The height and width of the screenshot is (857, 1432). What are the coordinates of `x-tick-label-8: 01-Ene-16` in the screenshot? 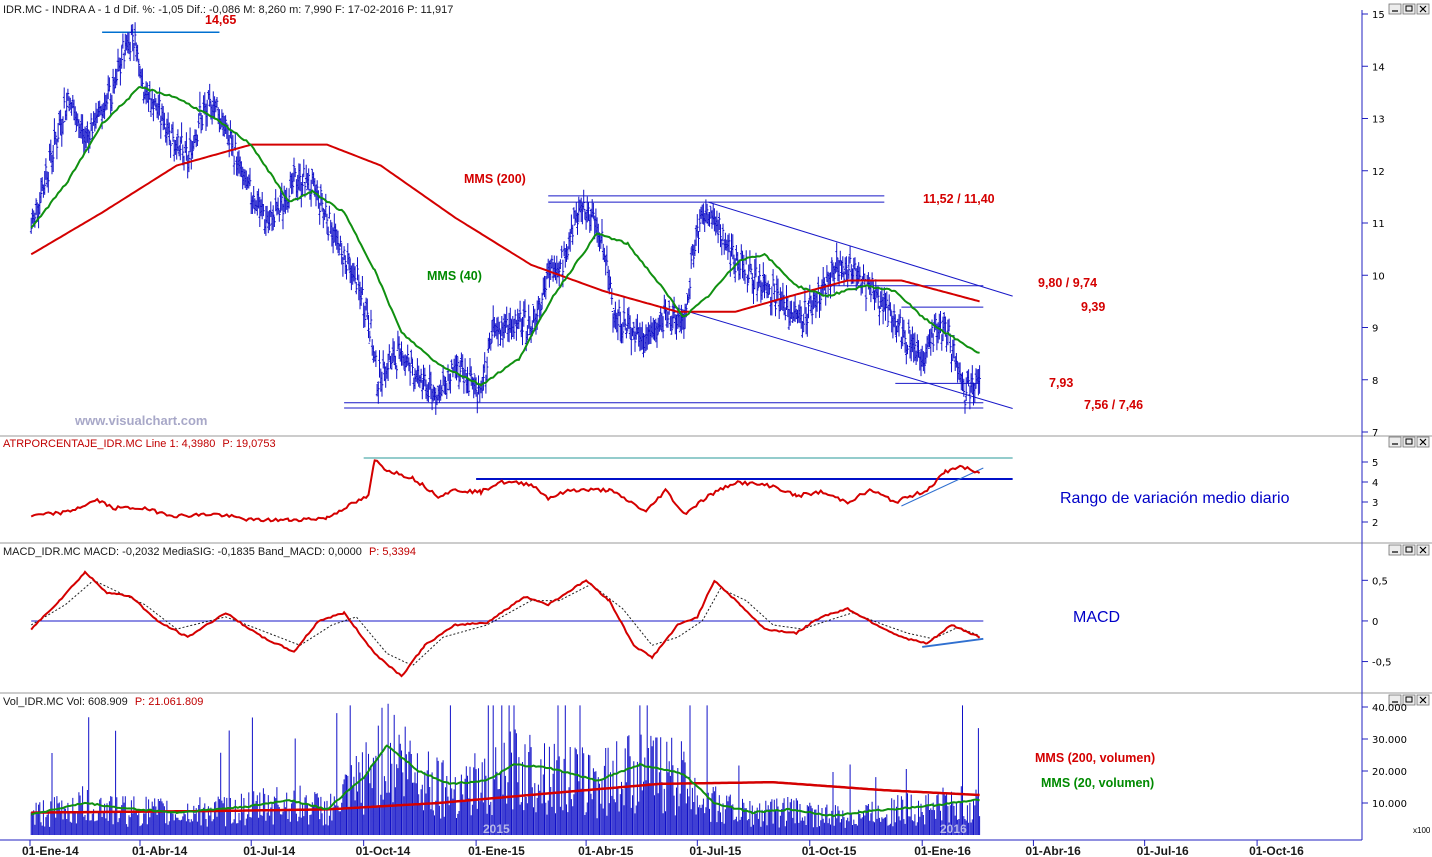 It's located at (942, 850).